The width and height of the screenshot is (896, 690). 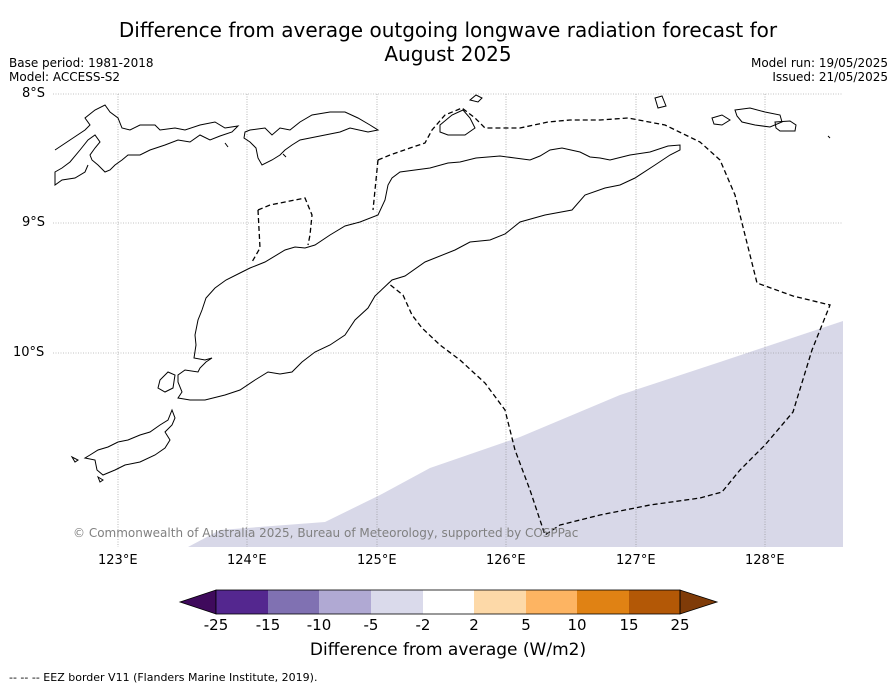 What do you see at coordinates (577, 625) in the screenshot?
I see `colorbar-tick: 10` at bounding box center [577, 625].